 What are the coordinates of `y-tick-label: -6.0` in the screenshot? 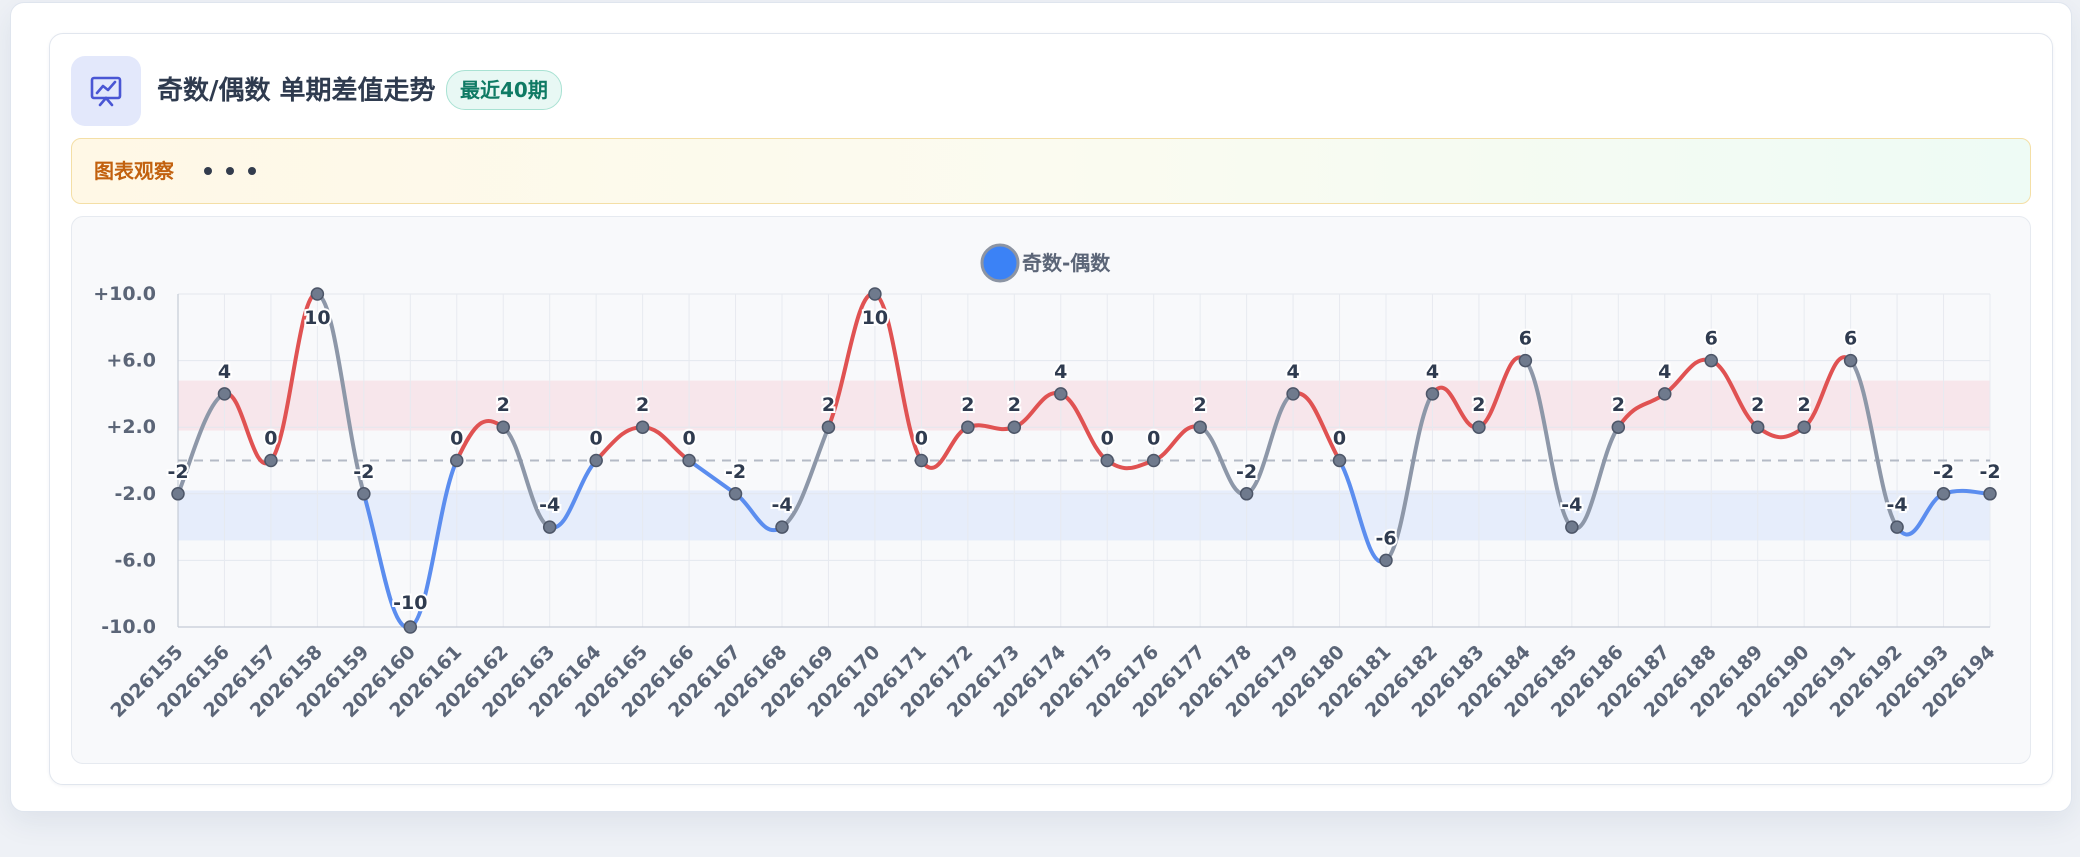 It's located at (135, 560).